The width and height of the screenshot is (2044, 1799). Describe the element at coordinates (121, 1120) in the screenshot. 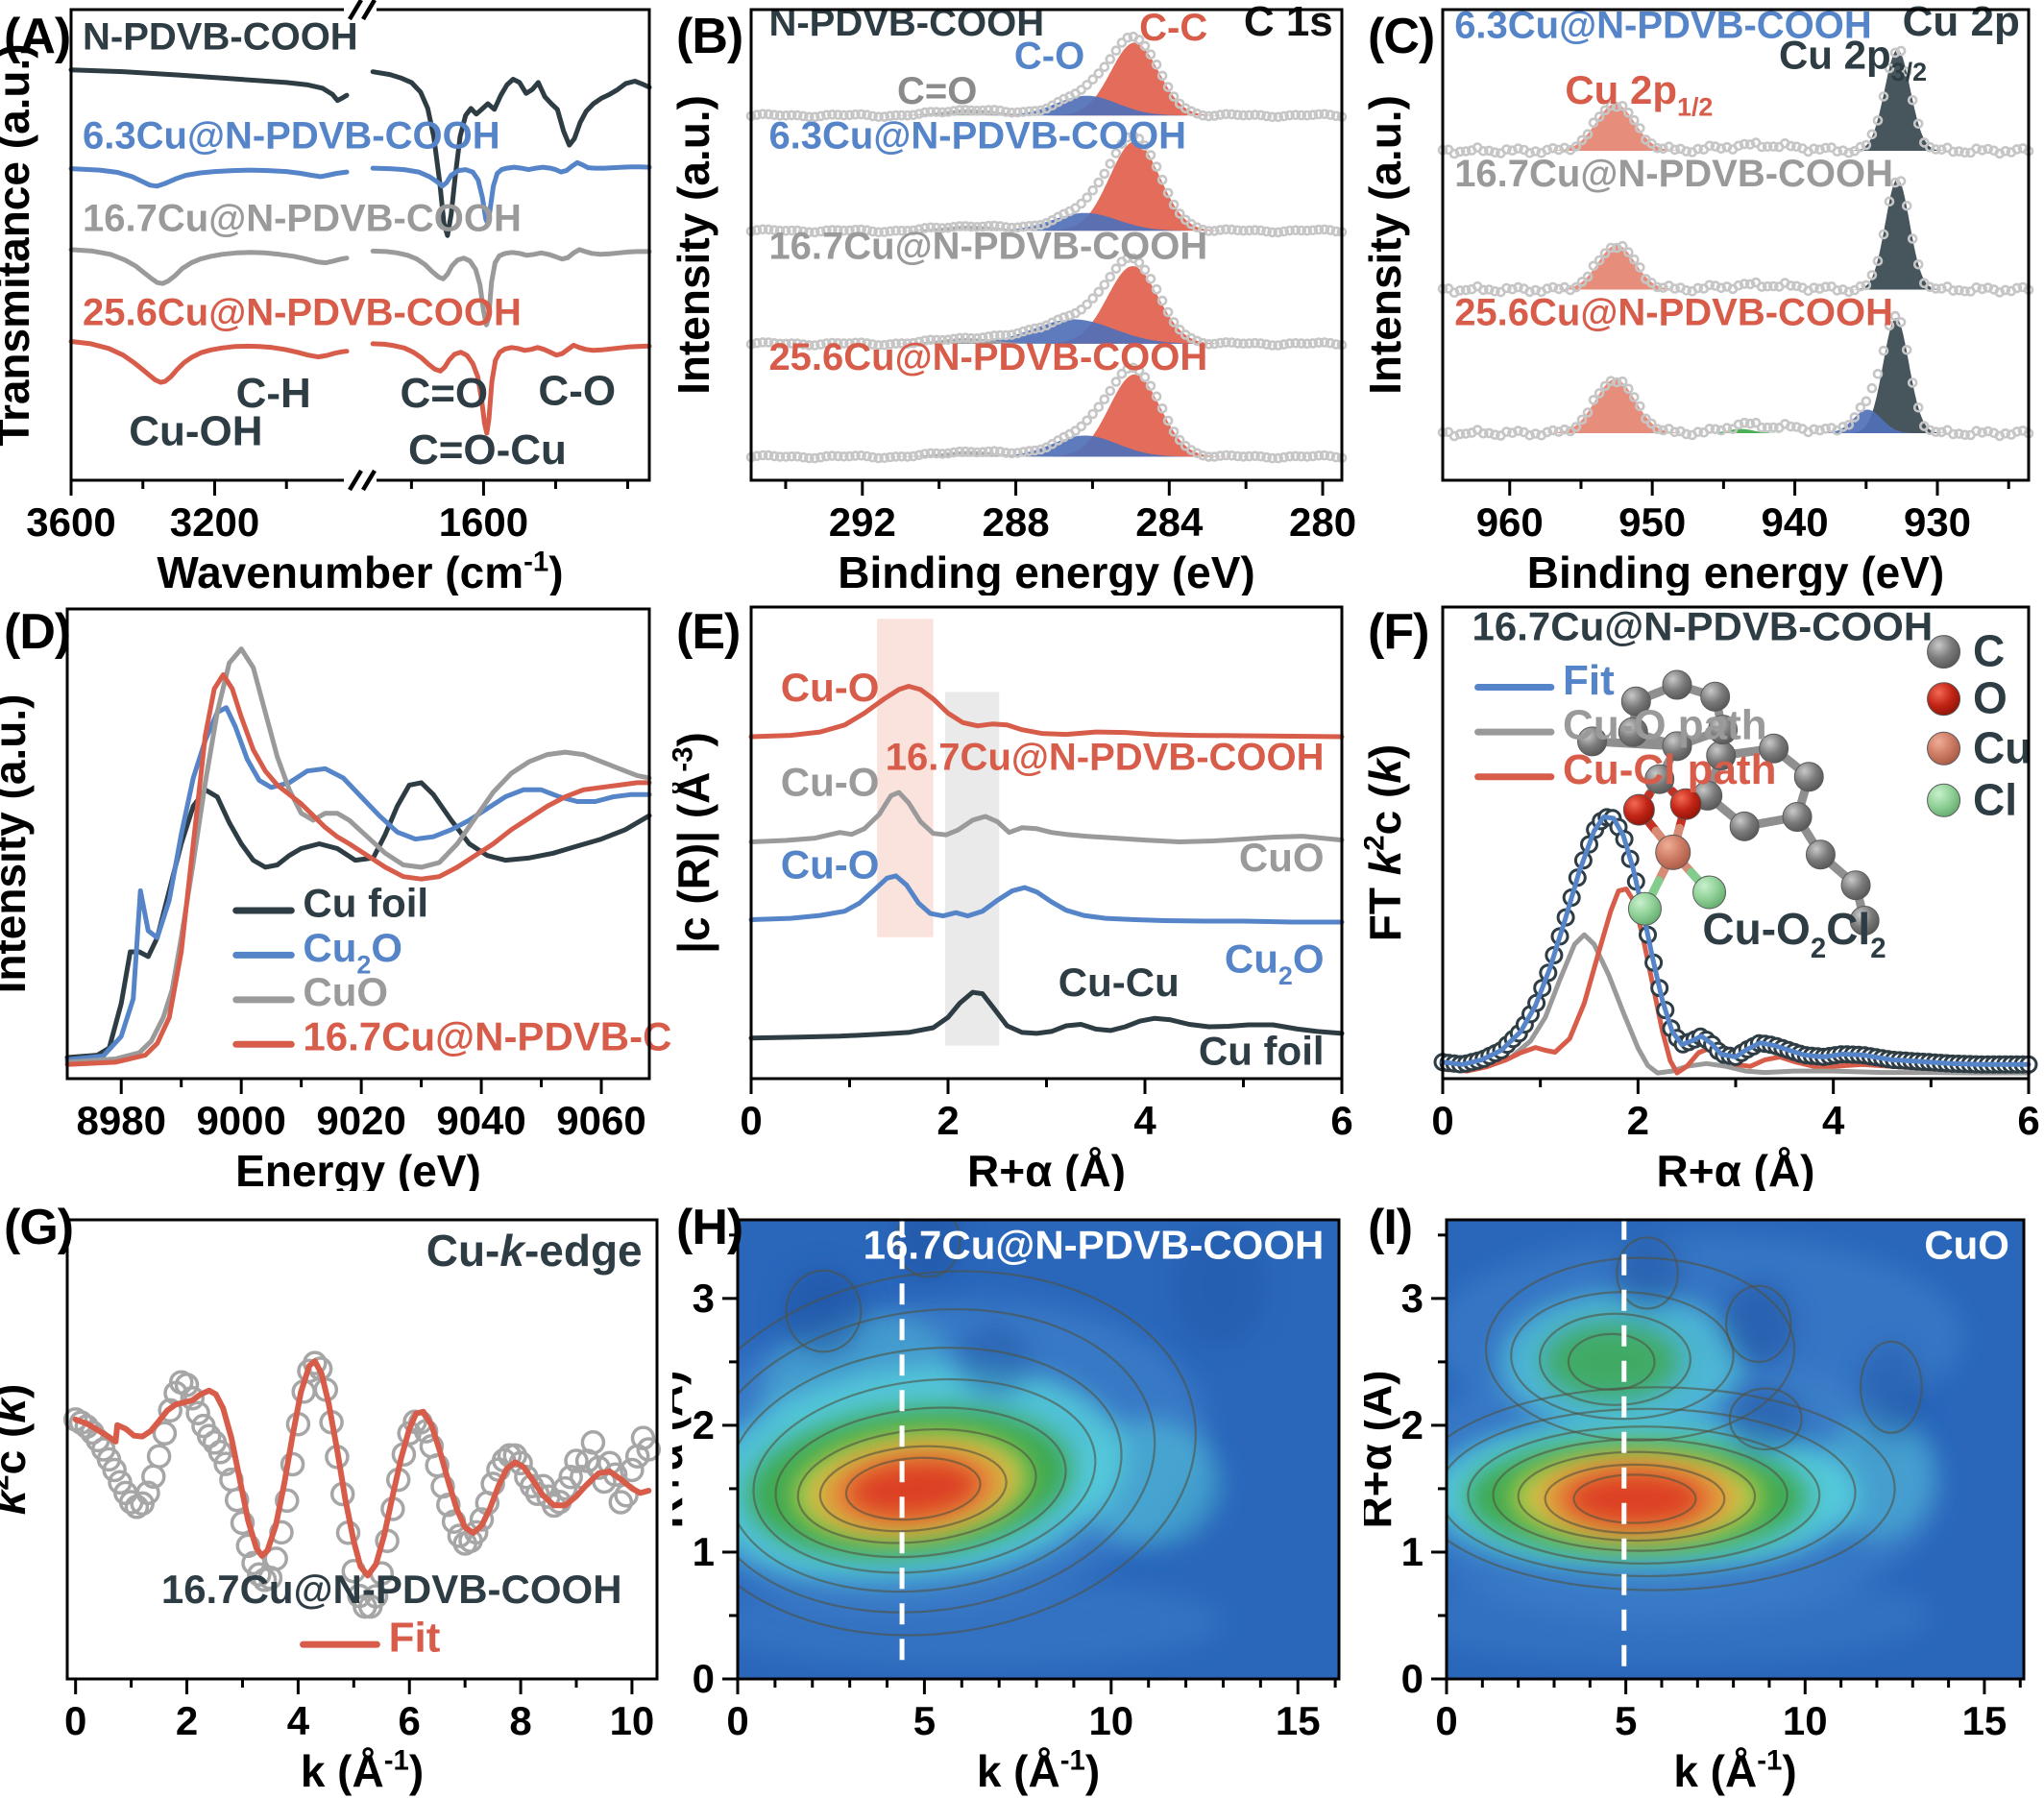

I see `svg-text: 8980` at that location.